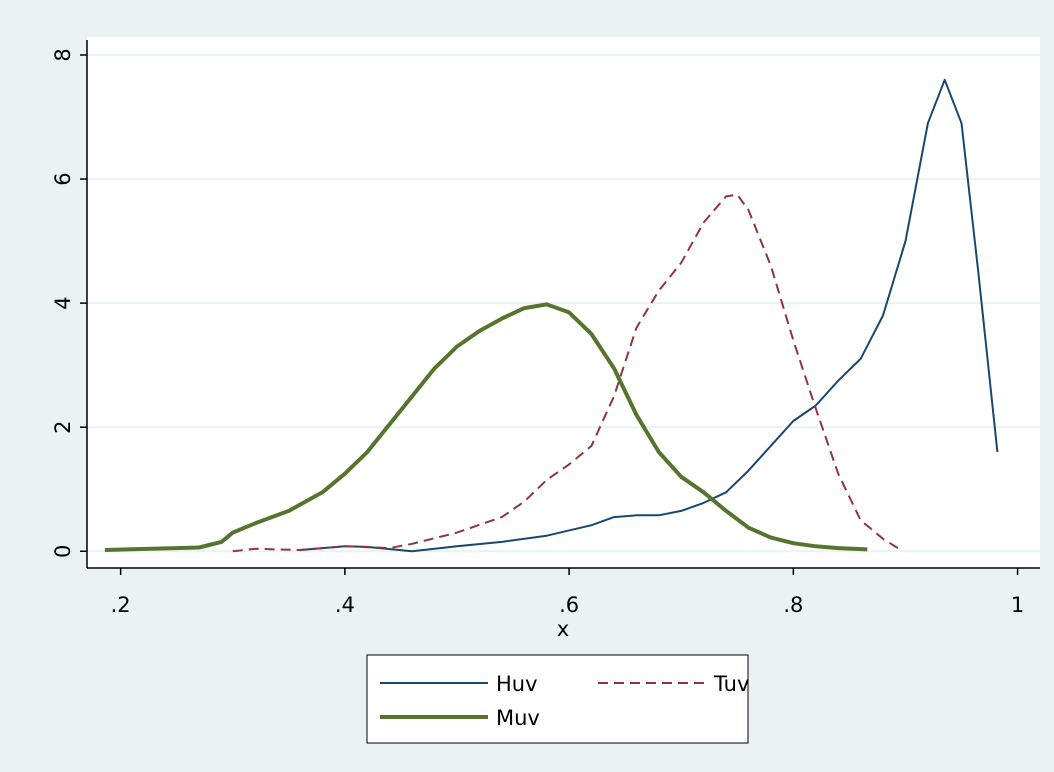  What do you see at coordinates (63, 551) in the screenshot?
I see `y-tick-label: 0` at bounding box center [63, 551].